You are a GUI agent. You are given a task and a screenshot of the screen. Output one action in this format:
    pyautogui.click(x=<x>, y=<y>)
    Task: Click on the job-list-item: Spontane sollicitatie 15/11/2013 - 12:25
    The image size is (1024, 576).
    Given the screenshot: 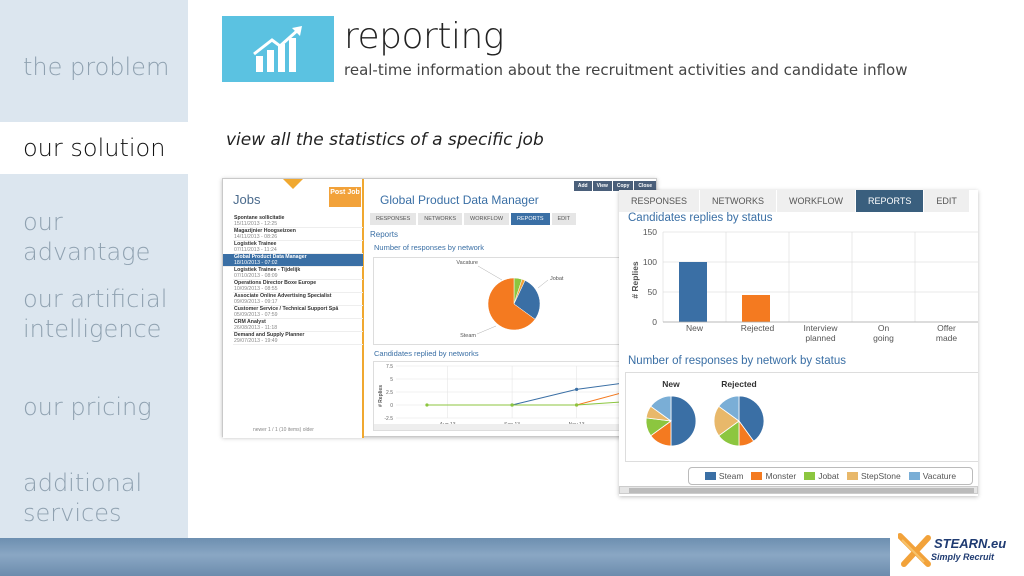 What is the action you would take?
    pyautogui.click(x=298, y=221)
    